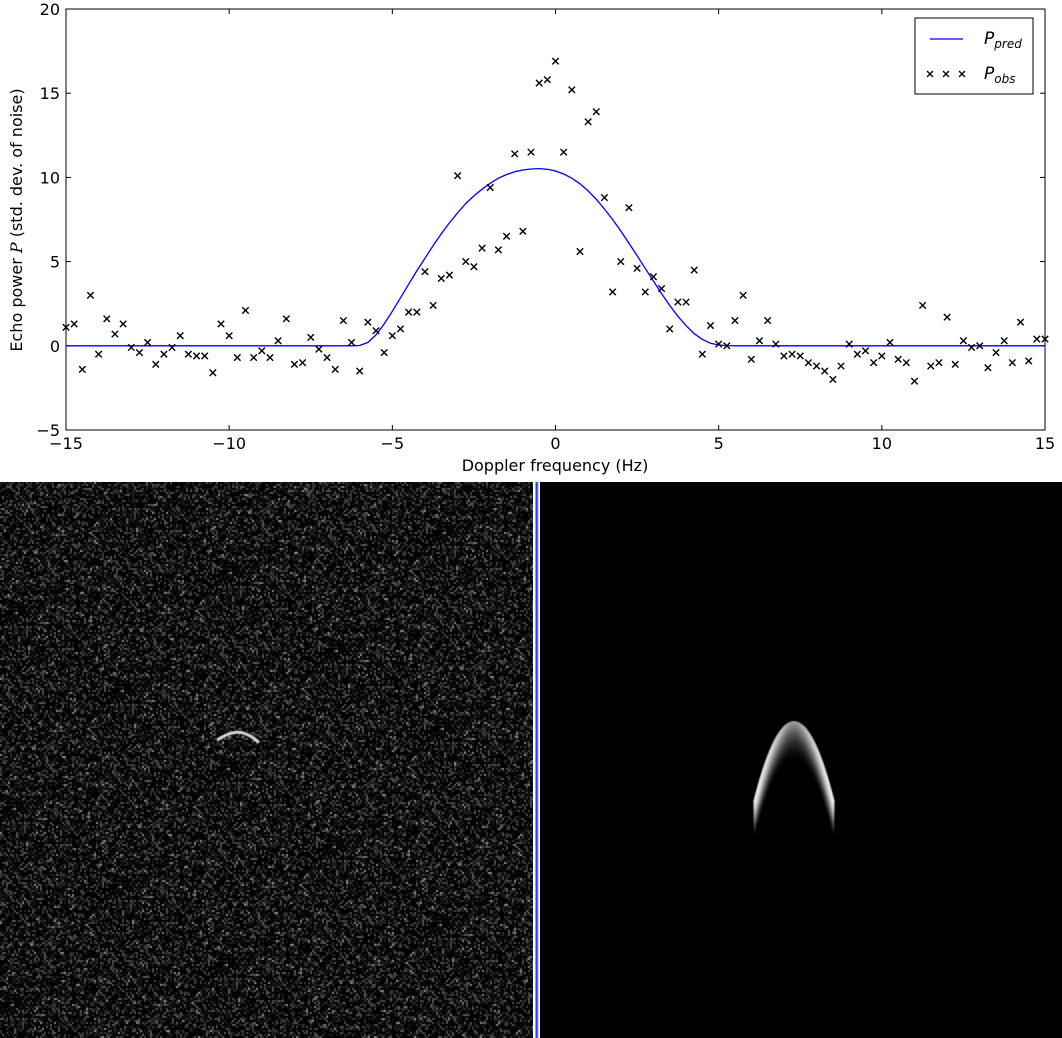  What do you see at coordinates (16, 165) in the screenshot?
I see `y-axis-label-suffix: (std. dev. of noise)` at bounding box center [16, 165].